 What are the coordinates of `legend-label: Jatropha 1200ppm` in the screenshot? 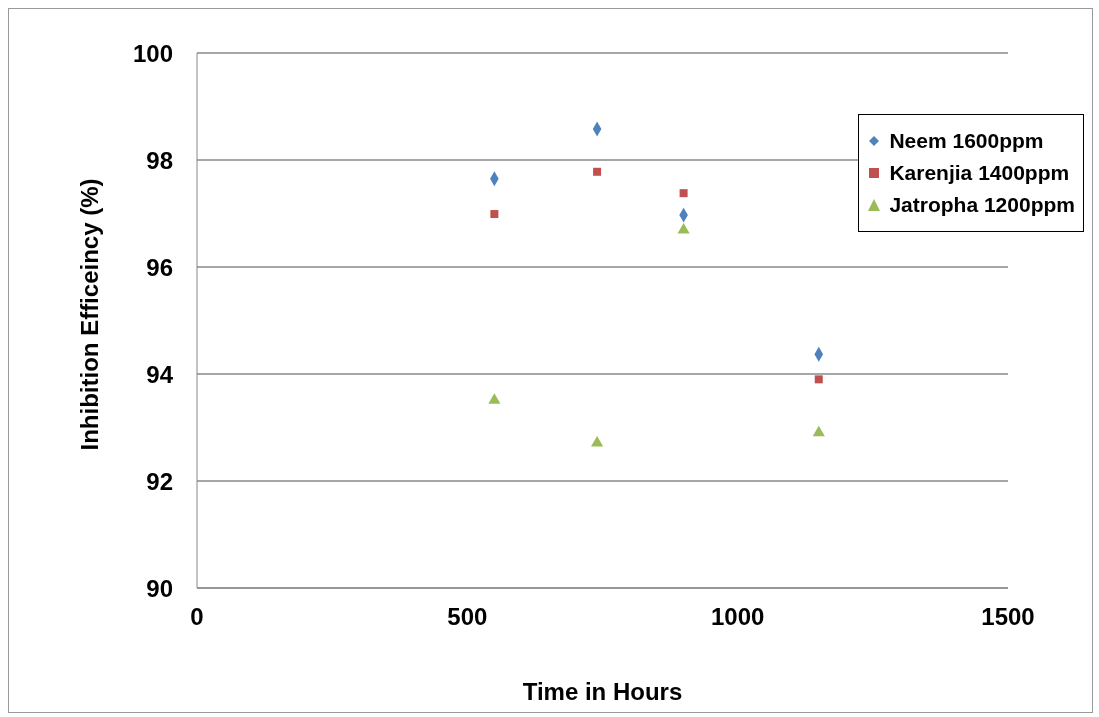 It's located at (982, 205).